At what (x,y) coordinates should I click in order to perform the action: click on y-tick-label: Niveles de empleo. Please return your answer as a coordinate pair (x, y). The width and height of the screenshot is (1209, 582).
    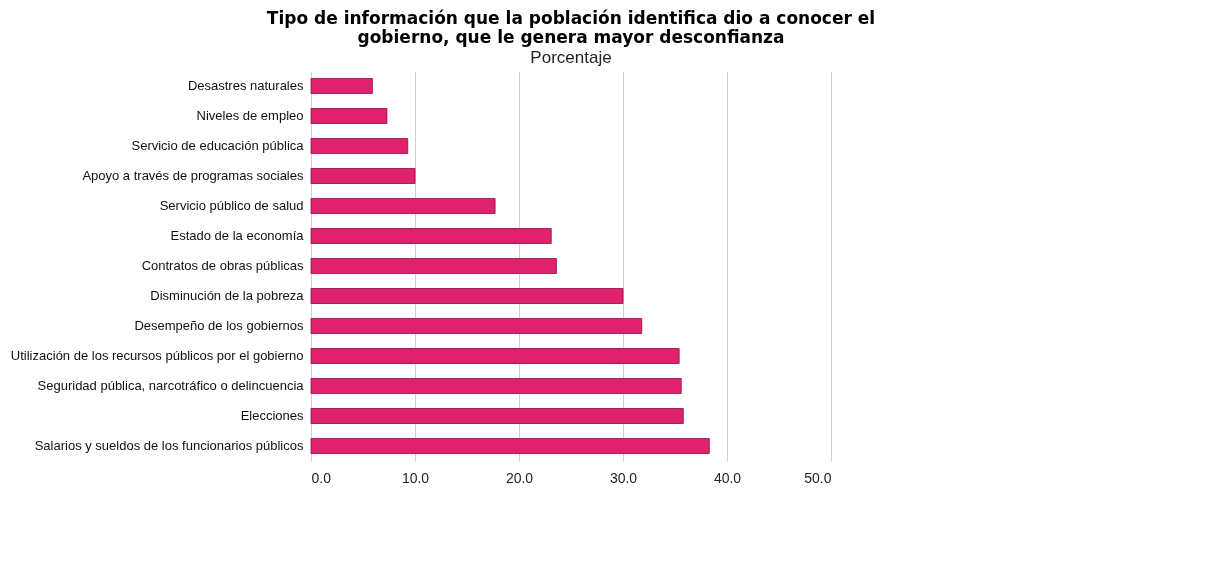
    Looking at the image, I should click on (250, 115).